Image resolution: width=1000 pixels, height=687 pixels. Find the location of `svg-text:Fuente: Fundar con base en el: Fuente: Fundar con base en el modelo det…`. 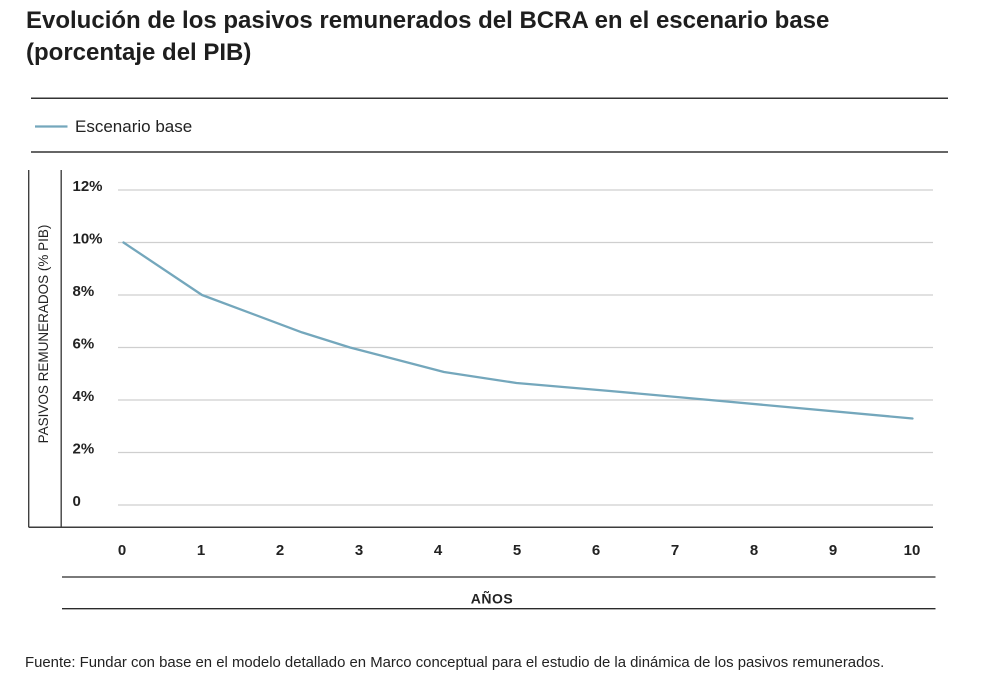

svg-text:Fuente: Fundar con base en el: Fuente: Fundar con base en el modelo det… is located at coordinates (454, 663).